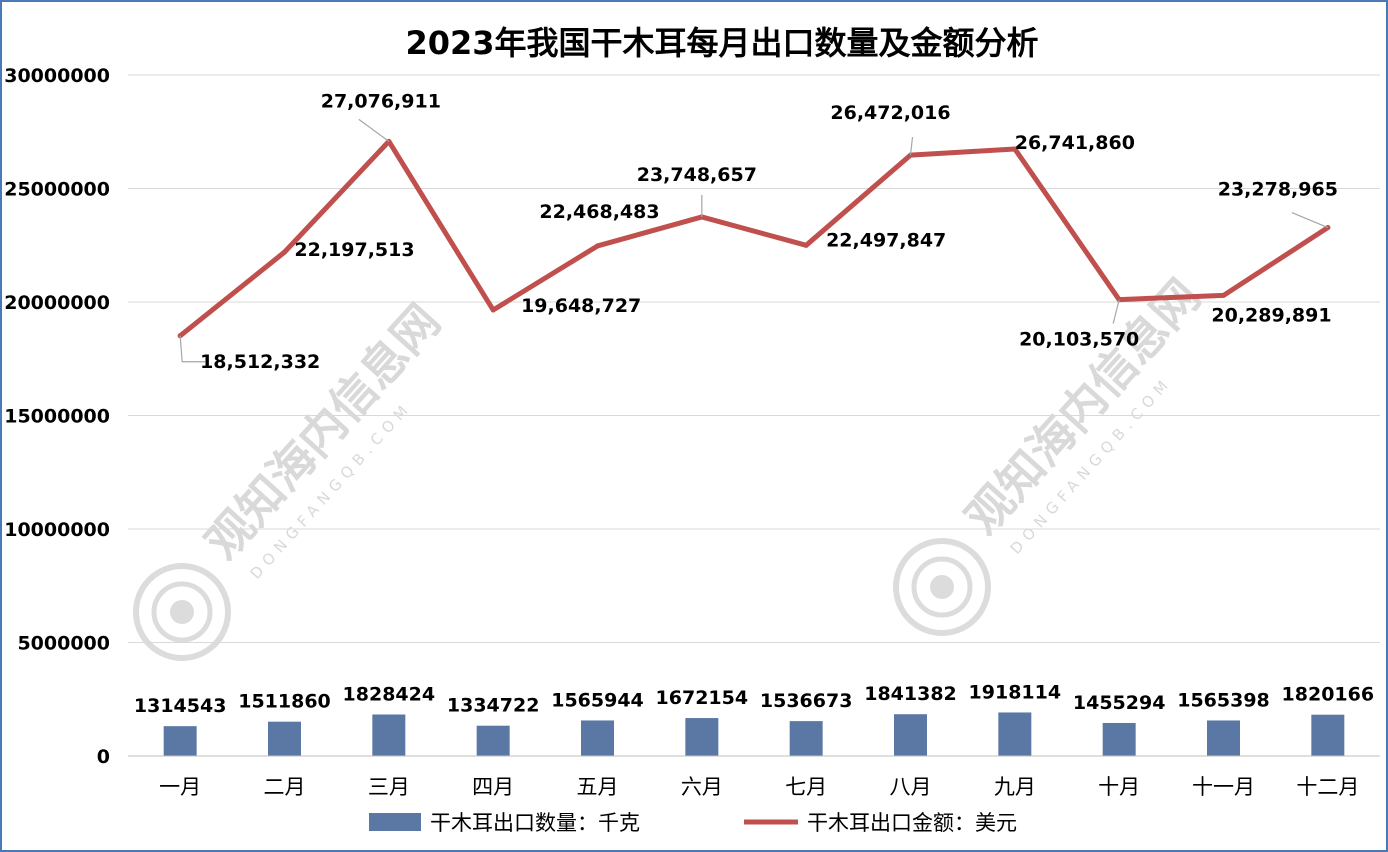 This screenshot has width=1388, height=852. I want to click on bar-data-label: 1672154, so click(702, 698).